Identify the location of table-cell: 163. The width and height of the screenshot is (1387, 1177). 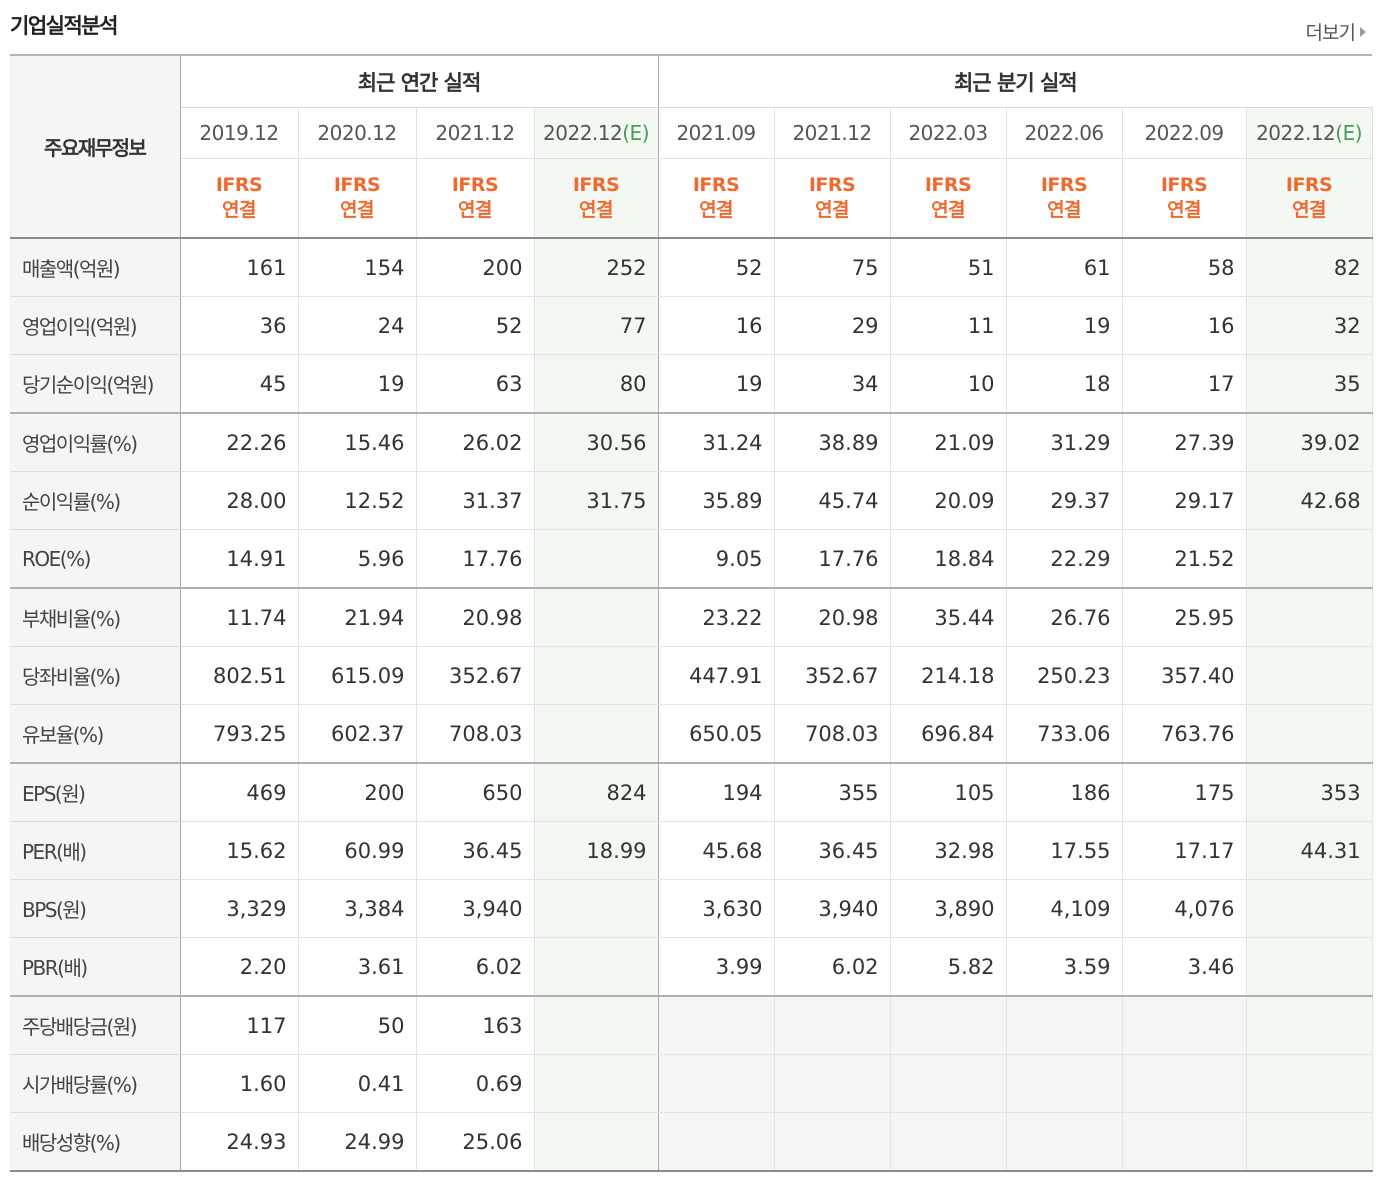
(475, 1025).